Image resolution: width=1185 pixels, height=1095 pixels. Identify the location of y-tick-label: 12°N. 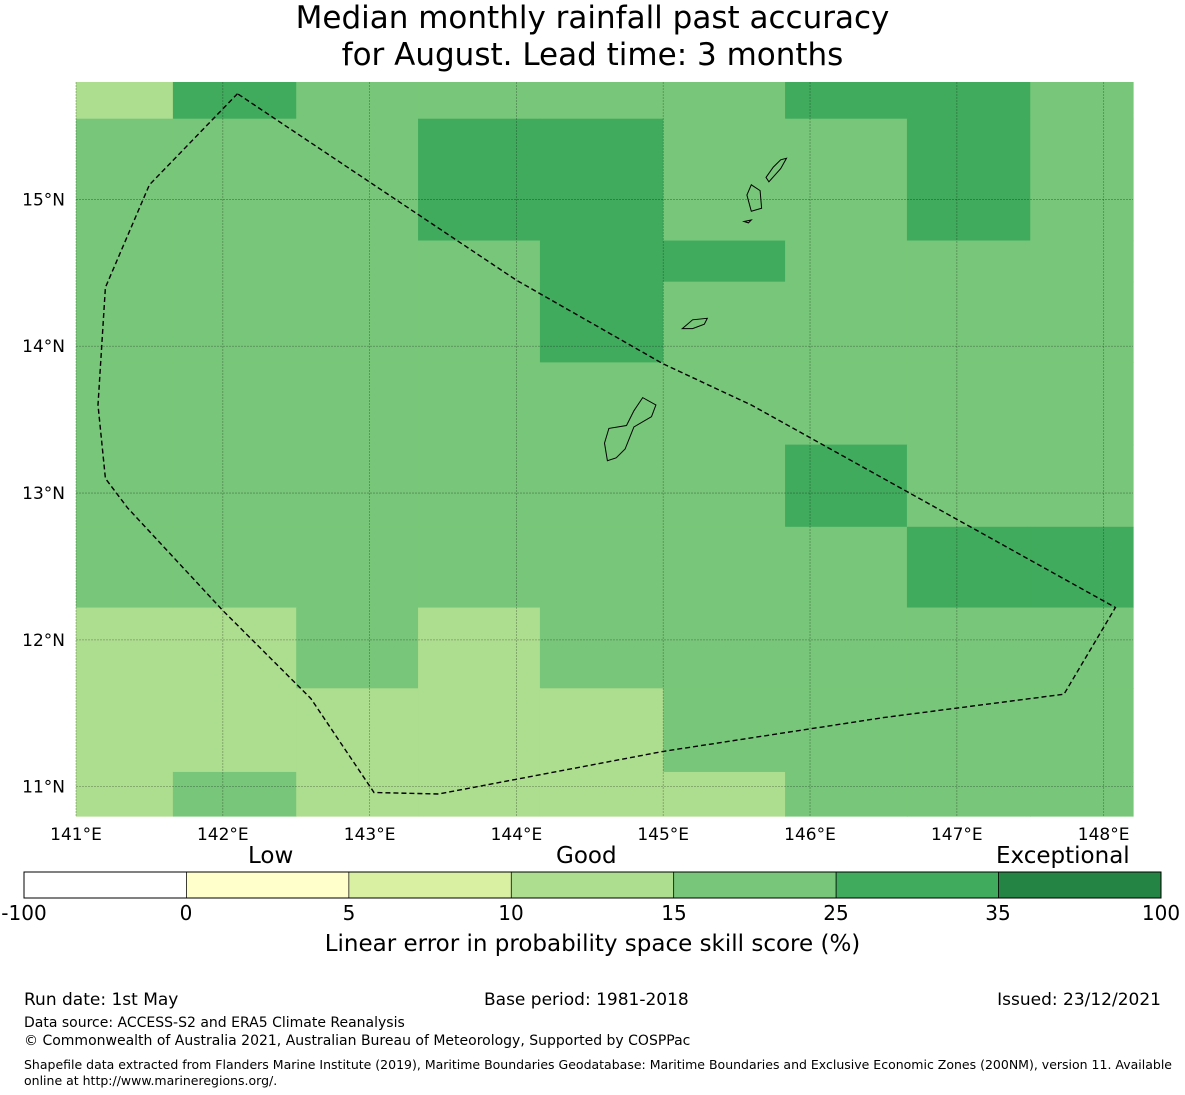
(43, 641).